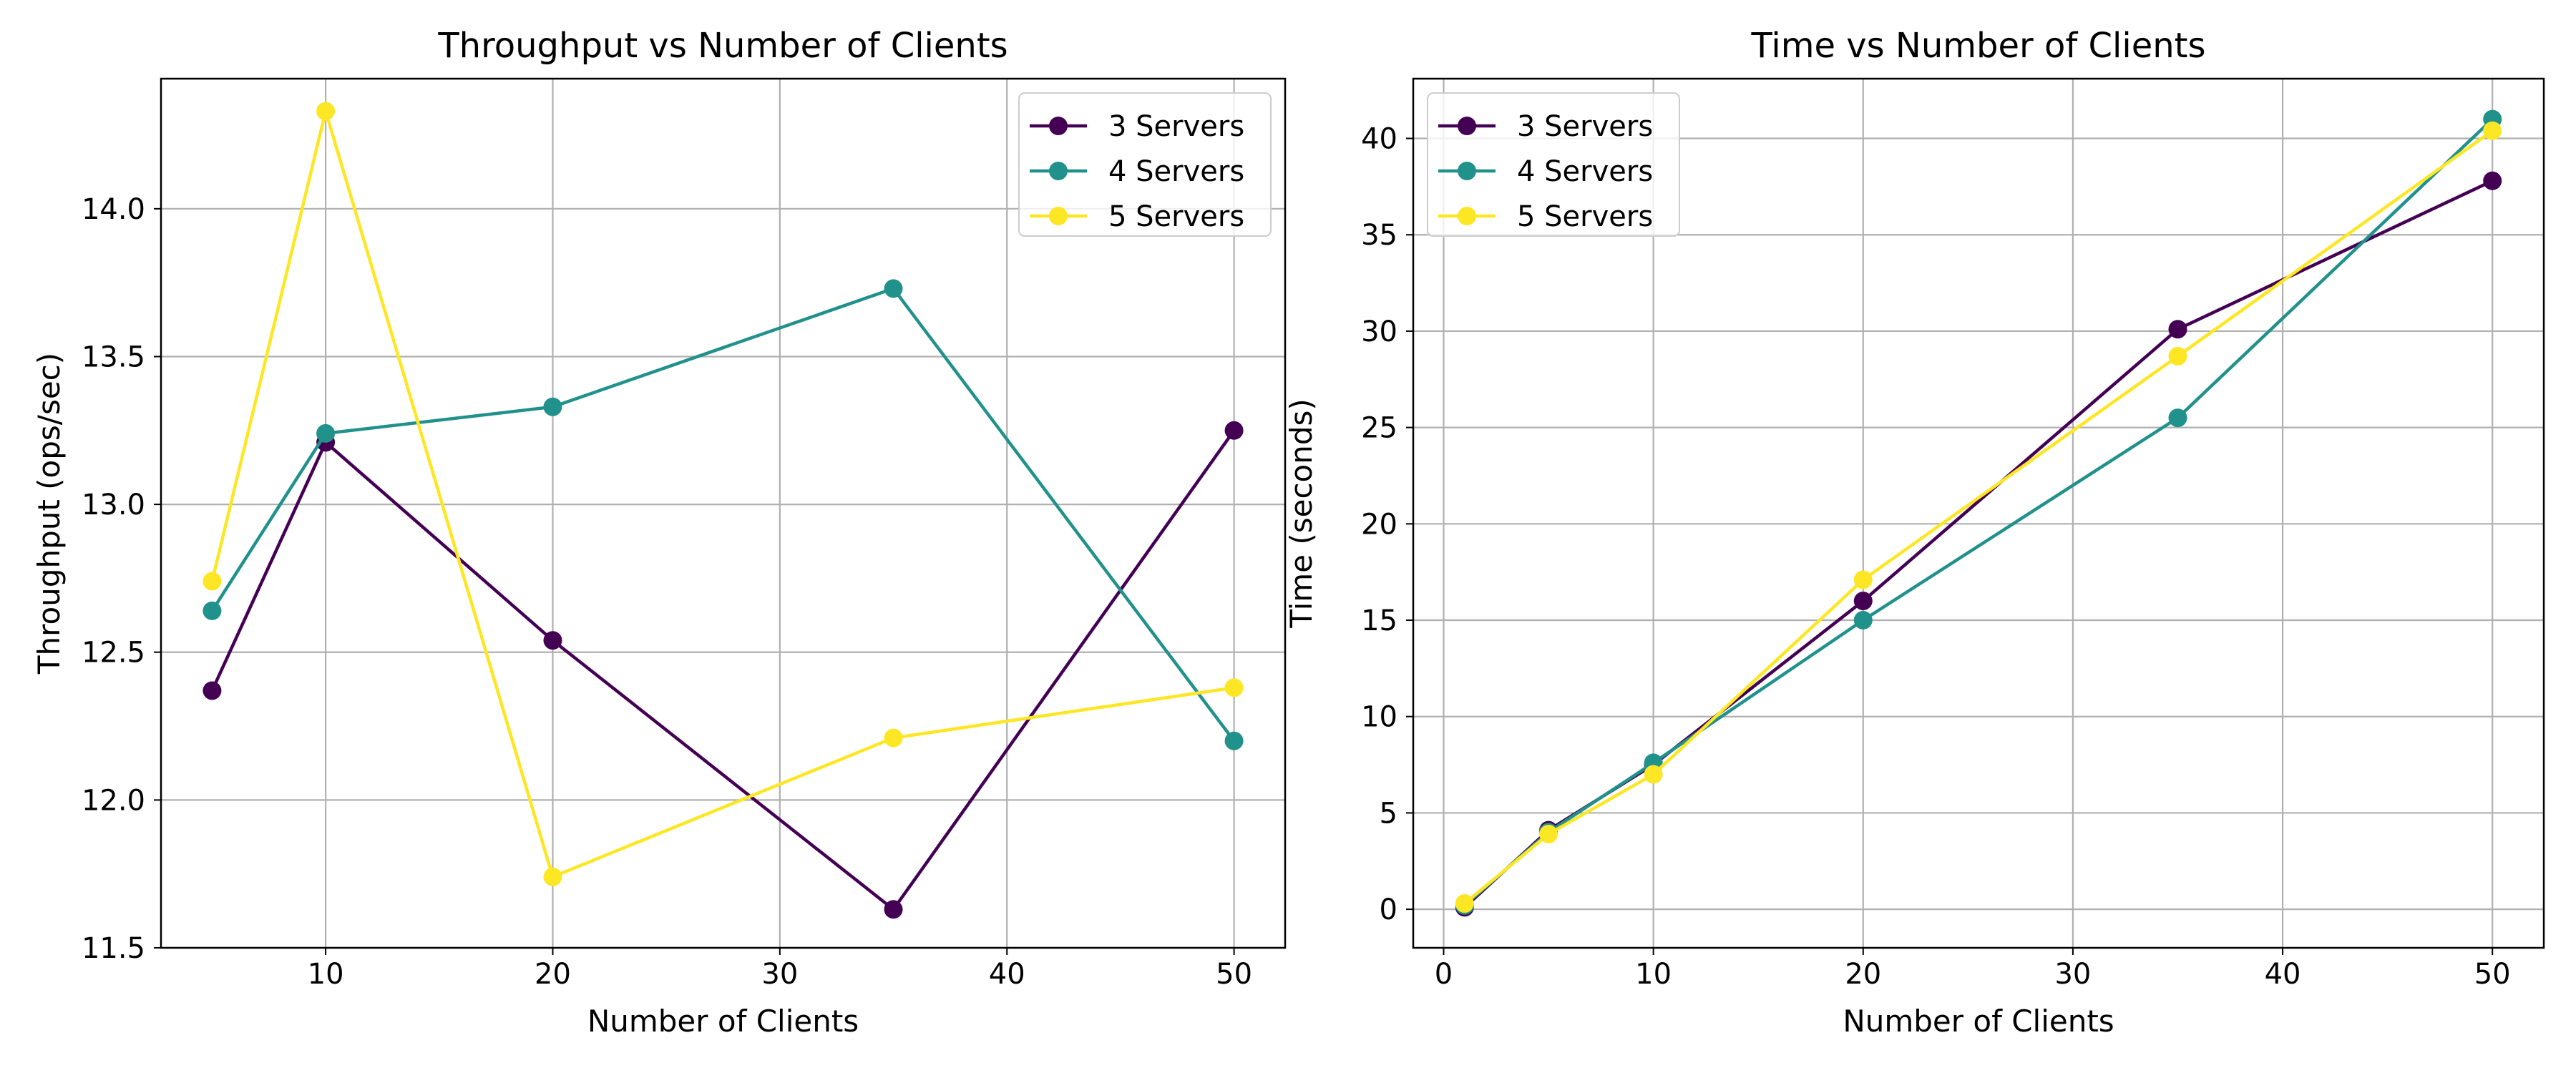  I want to click on y-tick-label: 13.5, so click(113, 356).